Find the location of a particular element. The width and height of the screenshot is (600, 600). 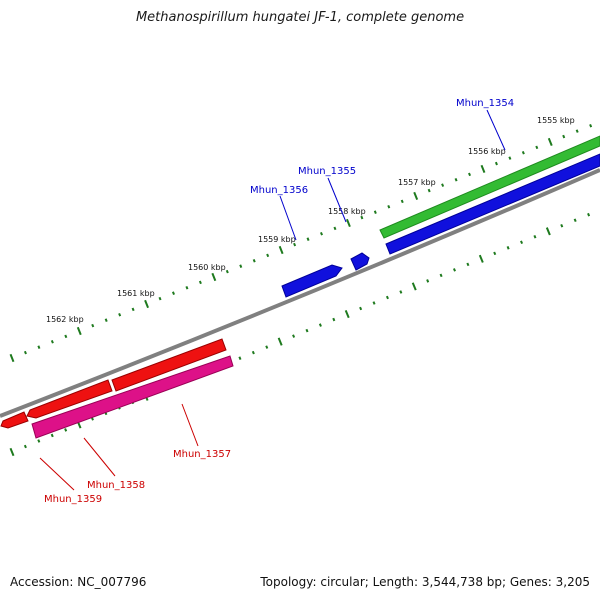

gene-label-mhun-1355: Mhun_1355 is located at coordinates (327, 171).